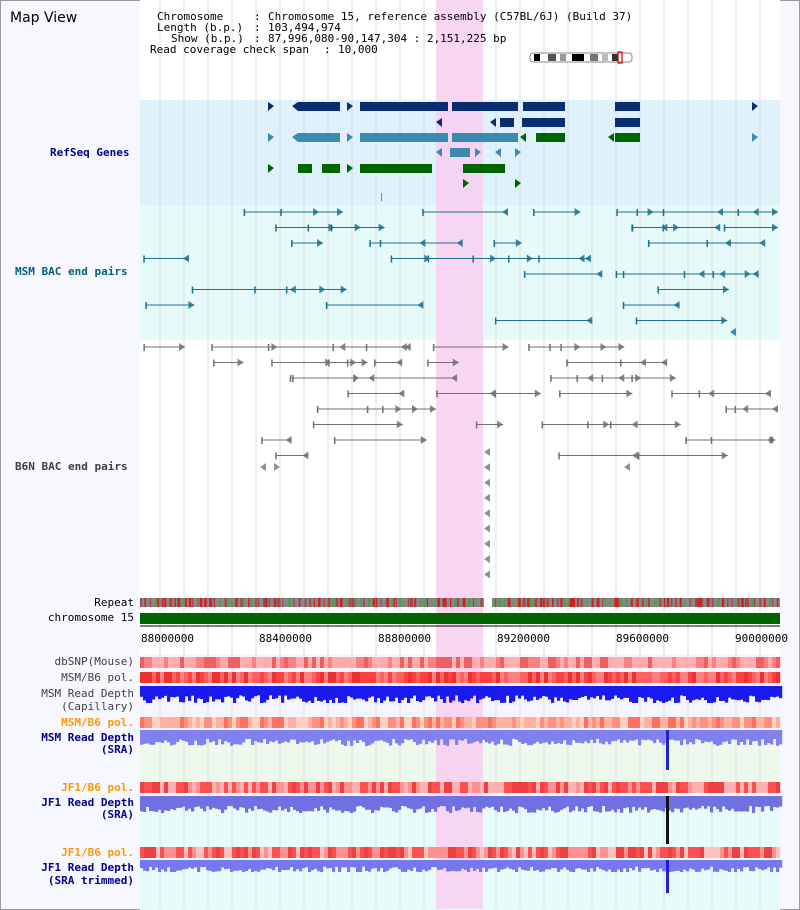 The image size is (800, 910). What do you see at coordinates (319, 106) in the screenshot?
I see `gene-feature` at bounding box center [319, 106].